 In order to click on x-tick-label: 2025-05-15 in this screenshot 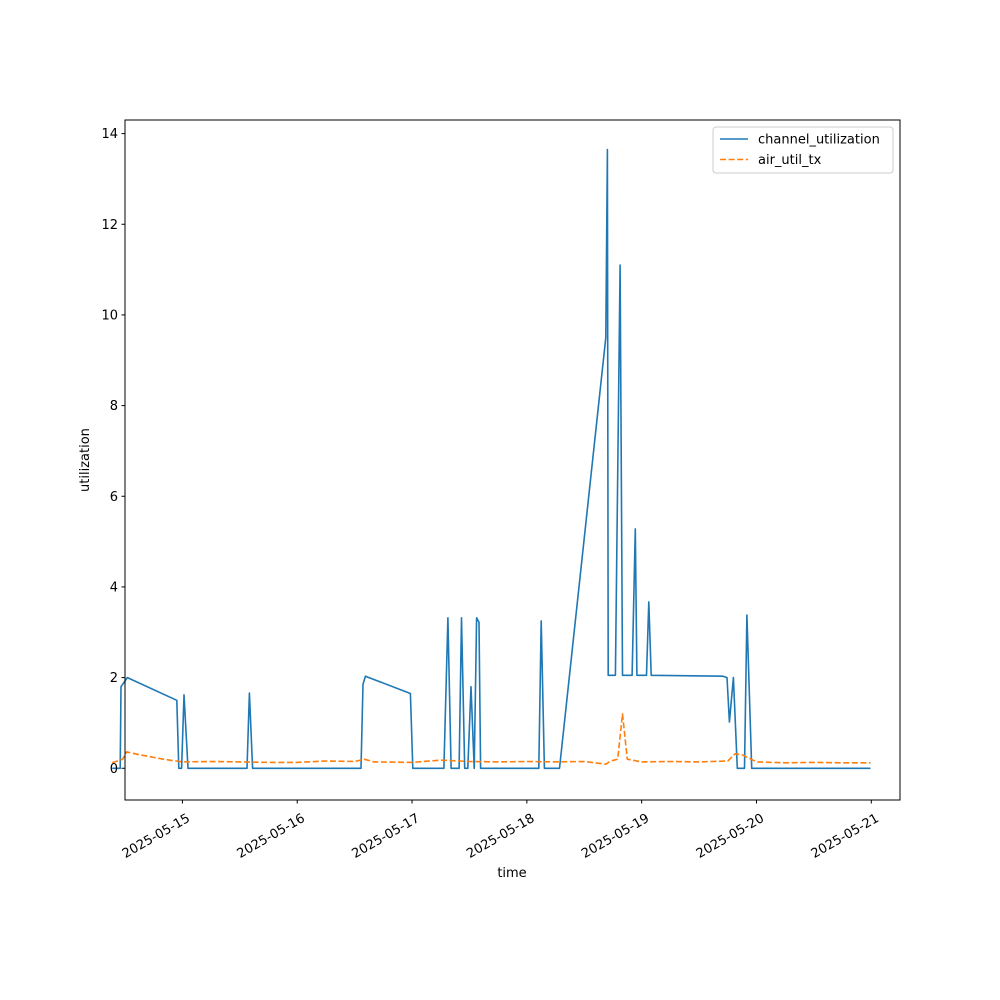, I will do `click(156, 836)`.